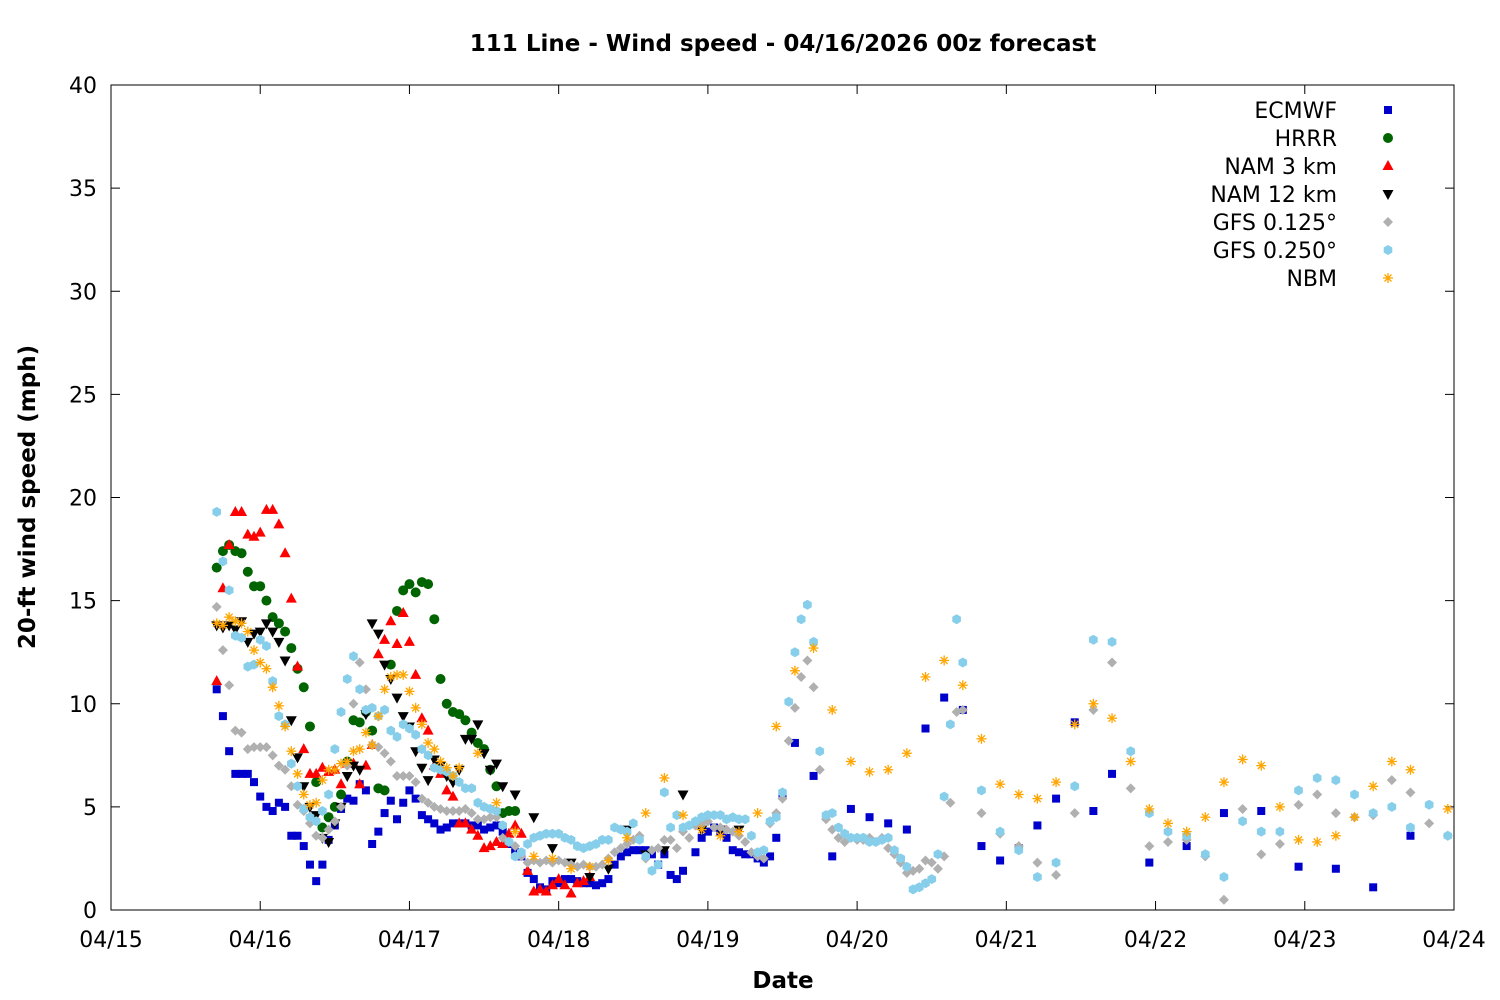 This screenshot has width=1500, height=1000. Describe the element at coordinates (1388, 250) in the screenshot. I see `legend-marker-icon` at that location.